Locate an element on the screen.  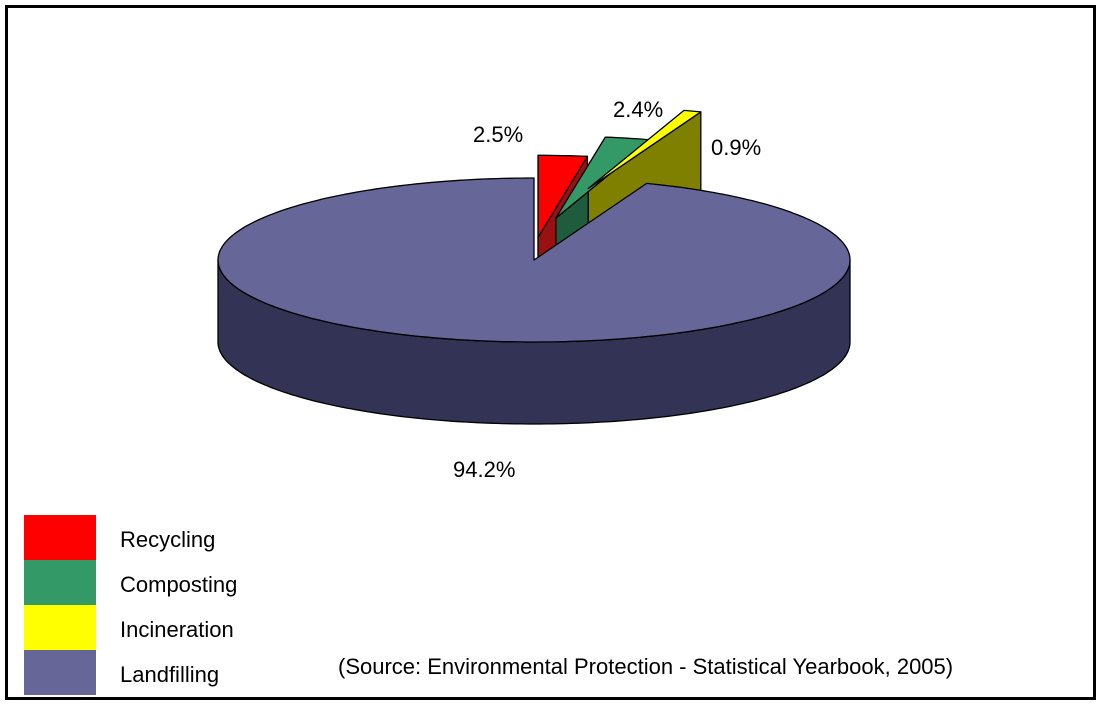
pie-slice-landfilling is located at coordinates (534, 260).